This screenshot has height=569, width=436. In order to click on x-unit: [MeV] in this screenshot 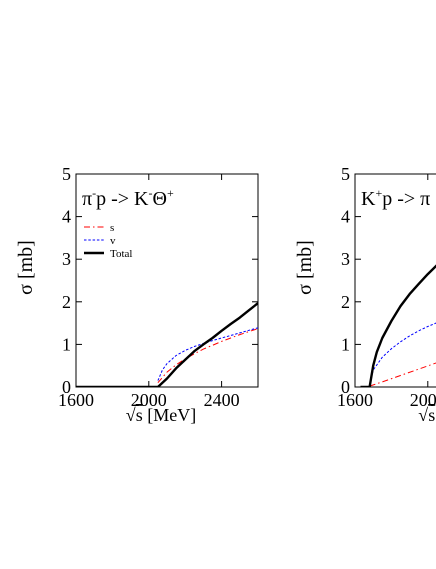, I will do `click(169, 415)`.